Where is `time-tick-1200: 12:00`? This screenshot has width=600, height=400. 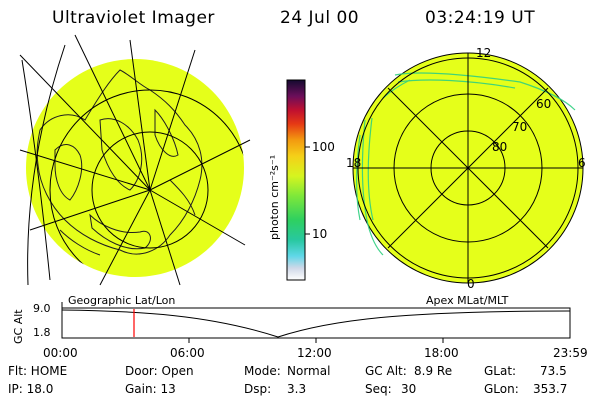 time-tick-1200: 12:00 is located at coordinates (314, 353).